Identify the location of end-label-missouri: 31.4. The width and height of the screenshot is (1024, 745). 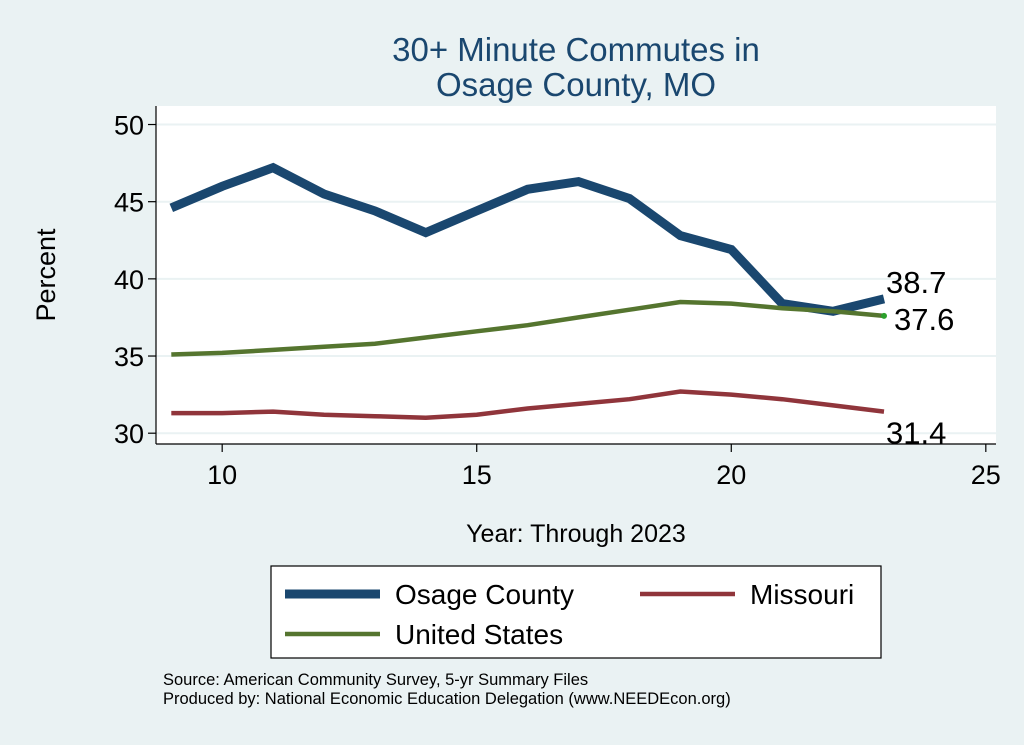
(916, 433).